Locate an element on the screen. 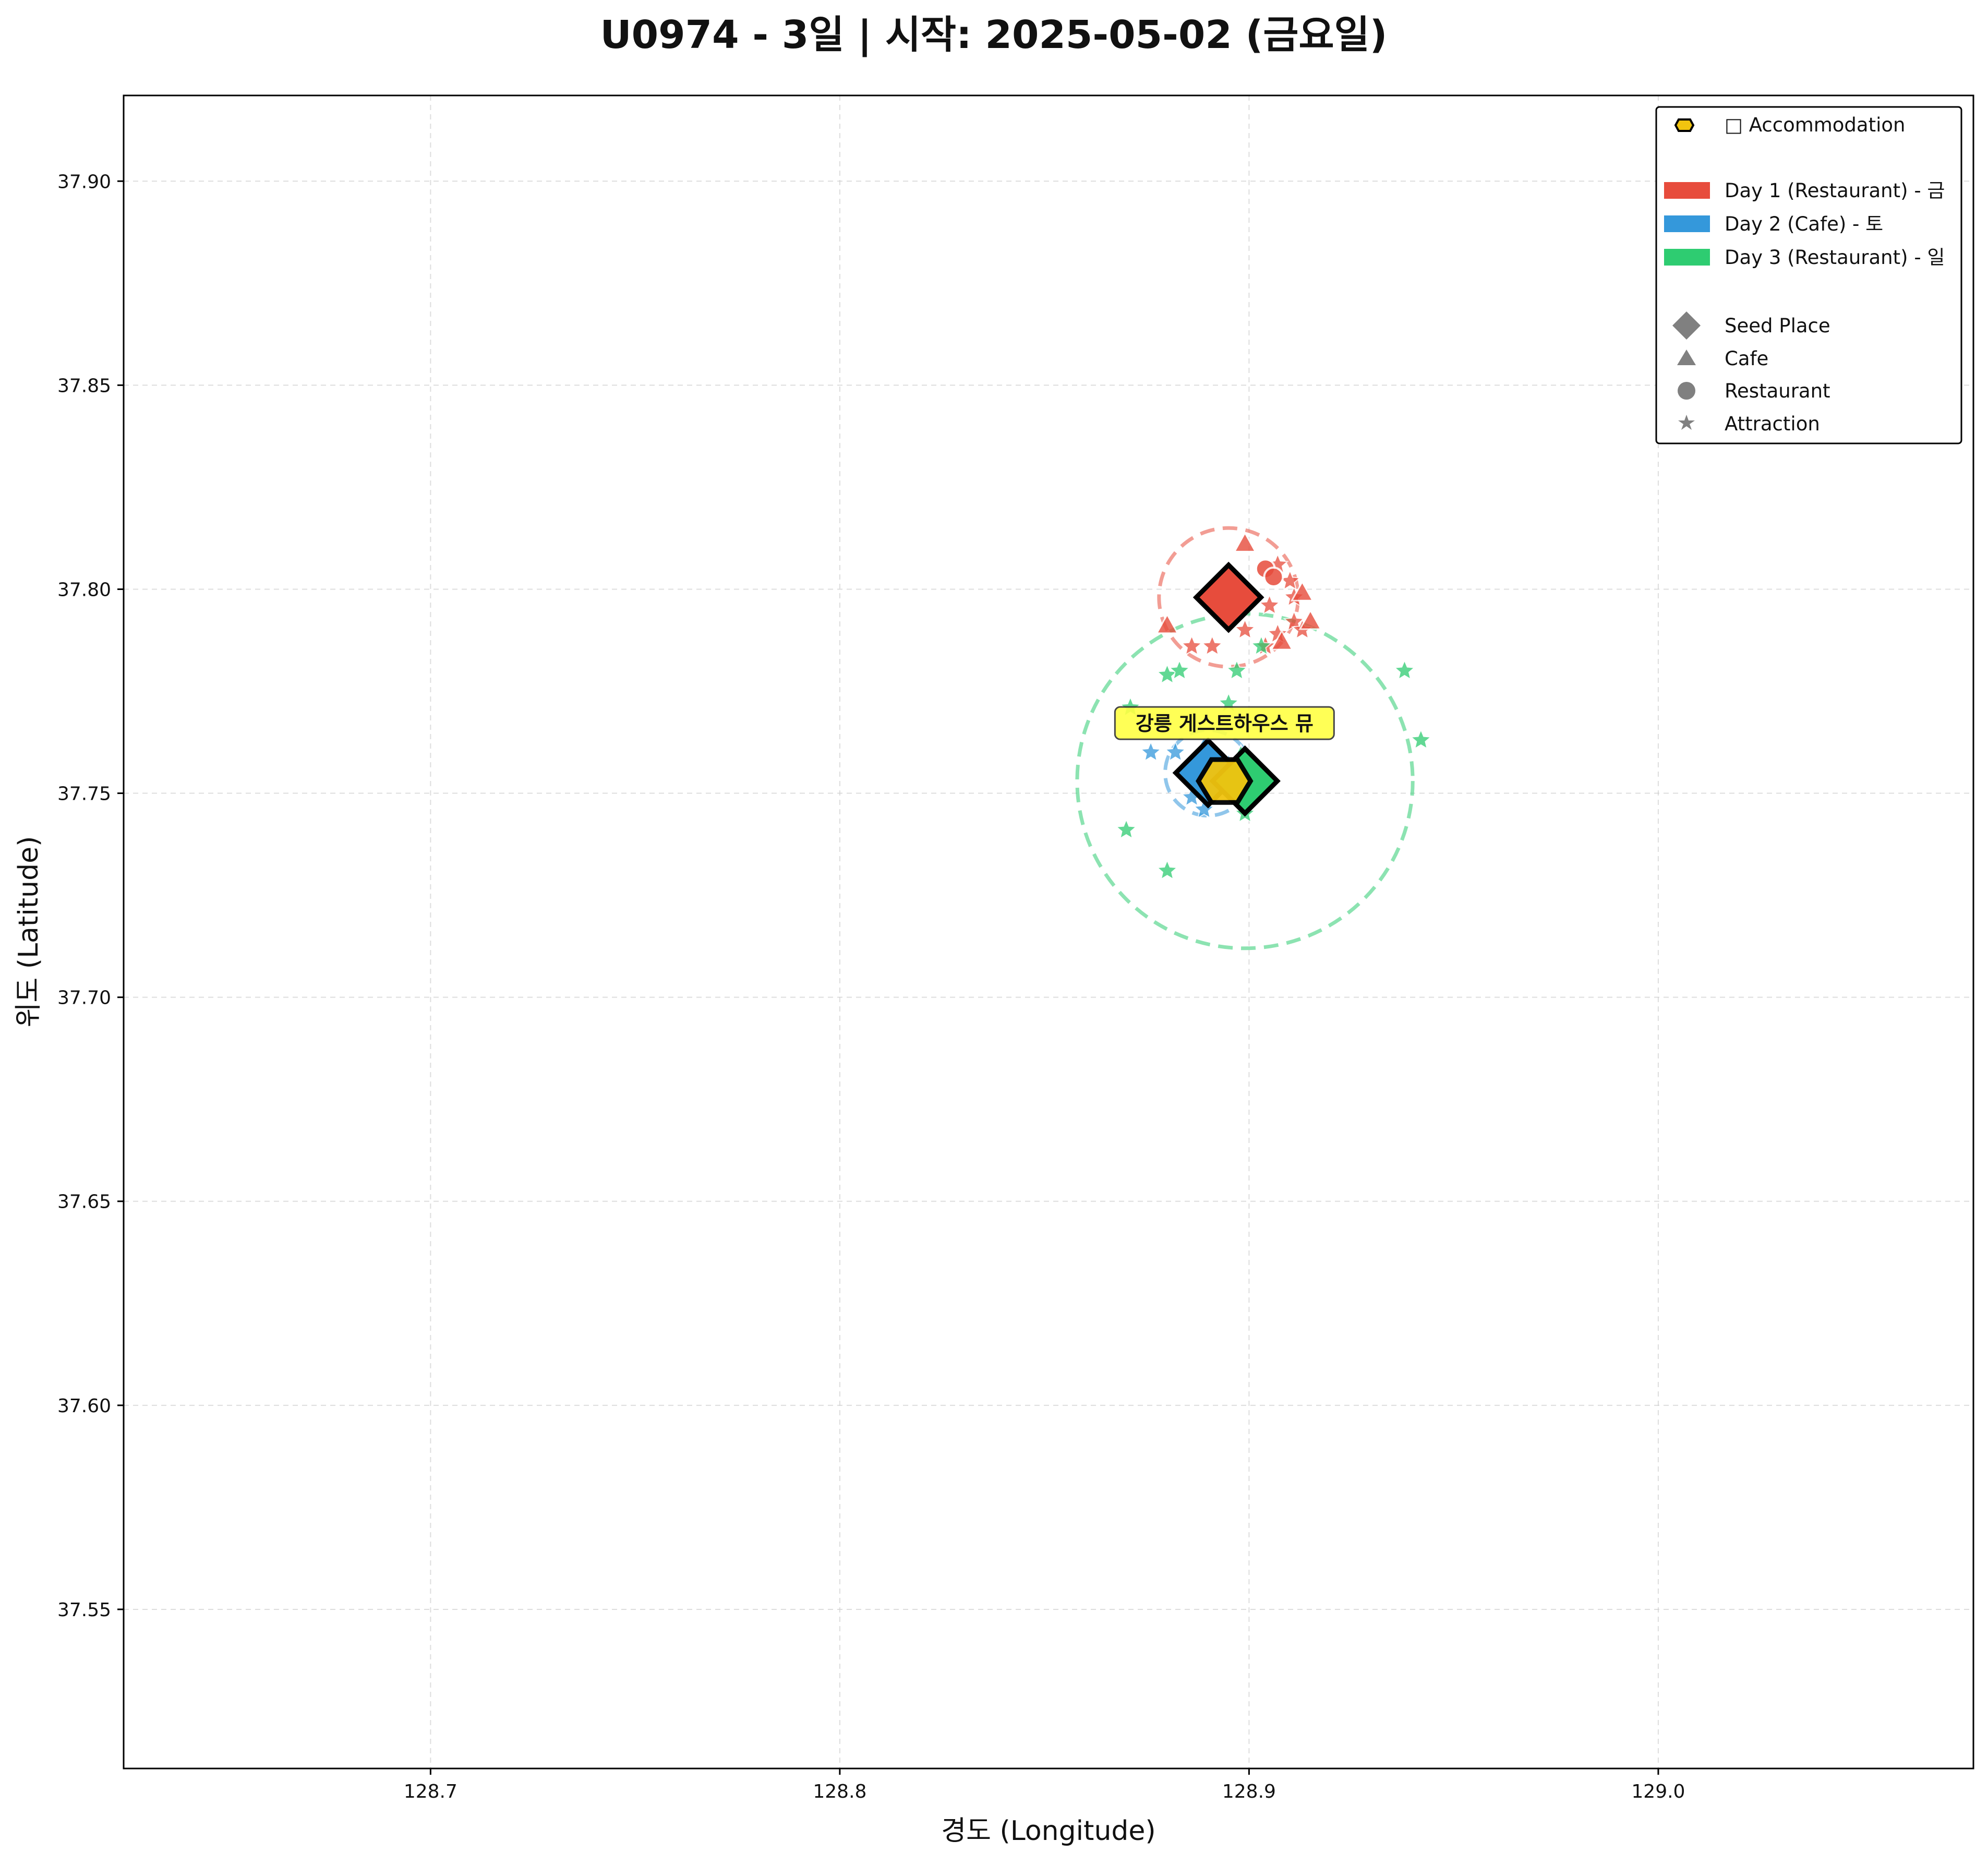 The height and width of the screenshot is (1865, 1988). y-tick-label: 37.90 is located at coordinates (84, 181).